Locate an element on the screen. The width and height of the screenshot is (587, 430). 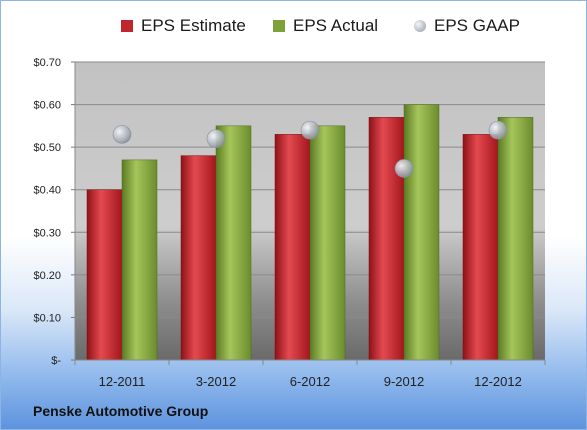
legend-swatch-eps-gaap is located at coordinates (420, 26).